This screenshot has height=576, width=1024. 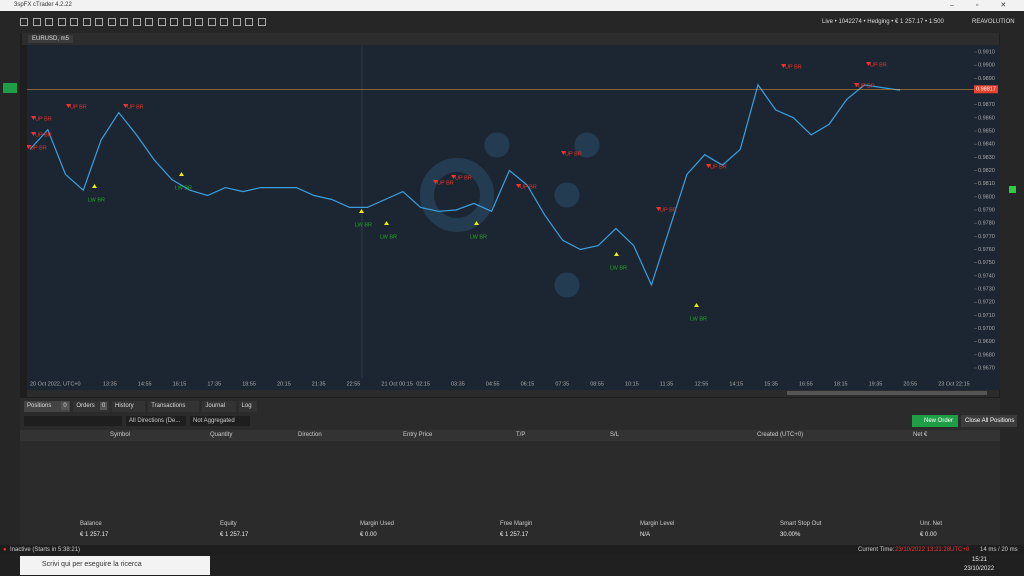 I want to click on current-price-box, so click(x=986, y=89).